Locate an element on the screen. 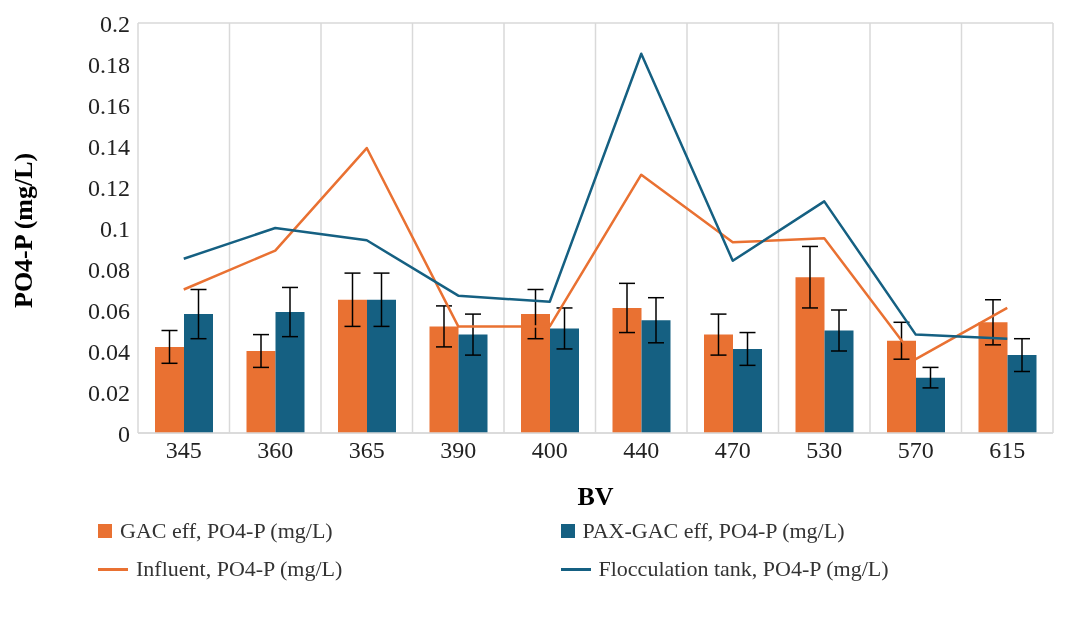 This screenshot has width=1071, height=628. x-tick-label: 345 is located at coordinates (183, 450).